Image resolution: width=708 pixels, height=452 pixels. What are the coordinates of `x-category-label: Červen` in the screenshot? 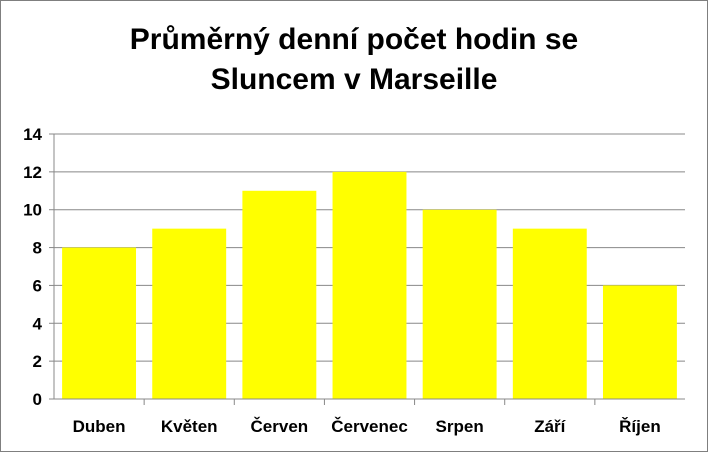 It's located at (280, 426).